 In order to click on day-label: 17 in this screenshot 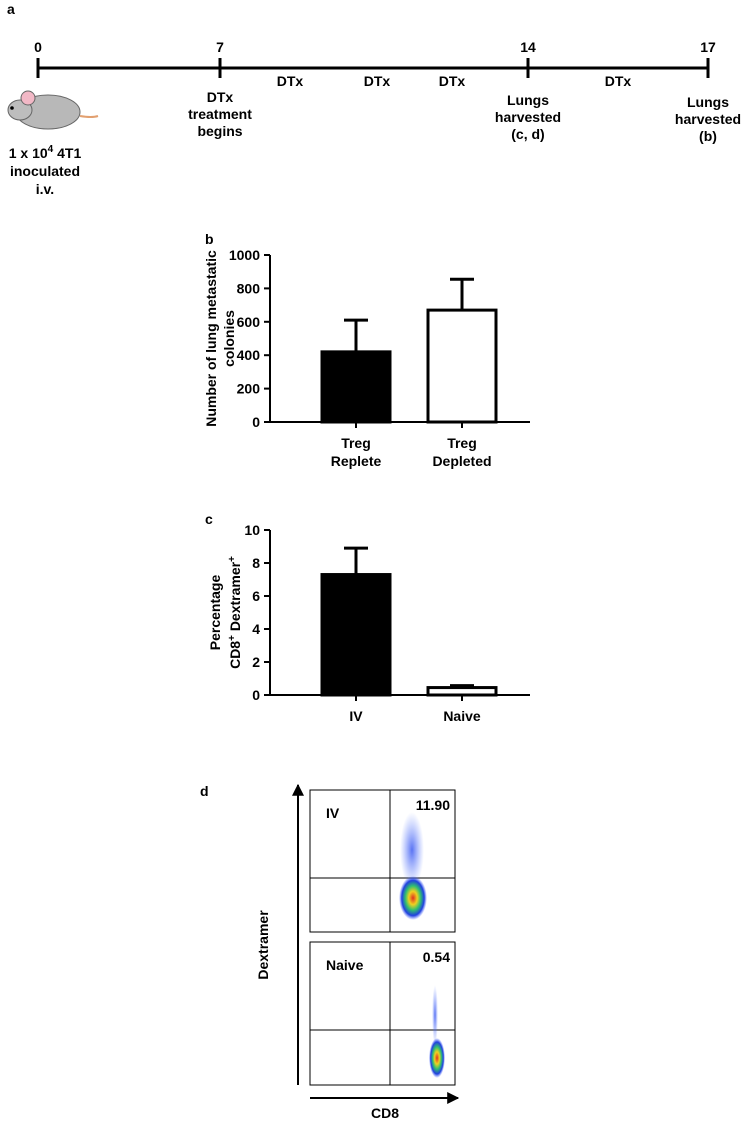, I will do `click(708, 47)`.